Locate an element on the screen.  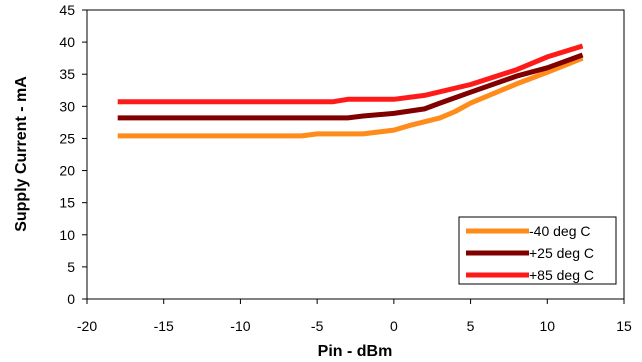
y-tick-label: 20 is located at coordinates (67, 171).